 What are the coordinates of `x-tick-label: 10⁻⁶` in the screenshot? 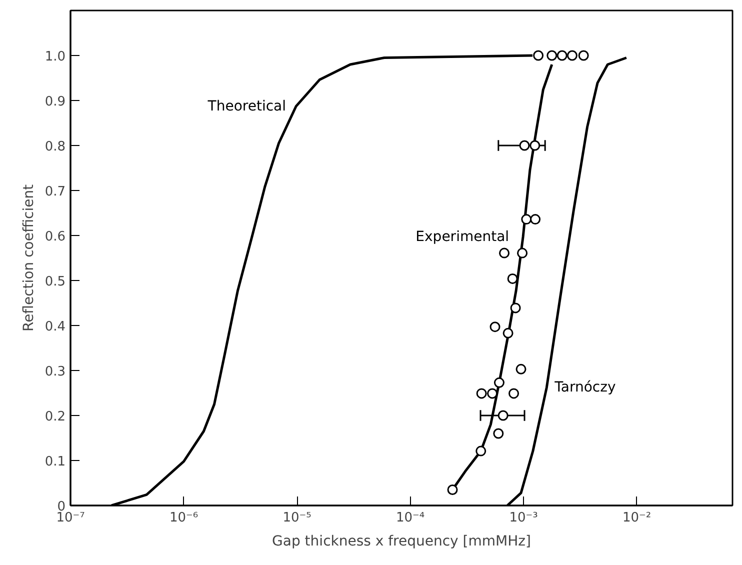 It's located at (183, 518).